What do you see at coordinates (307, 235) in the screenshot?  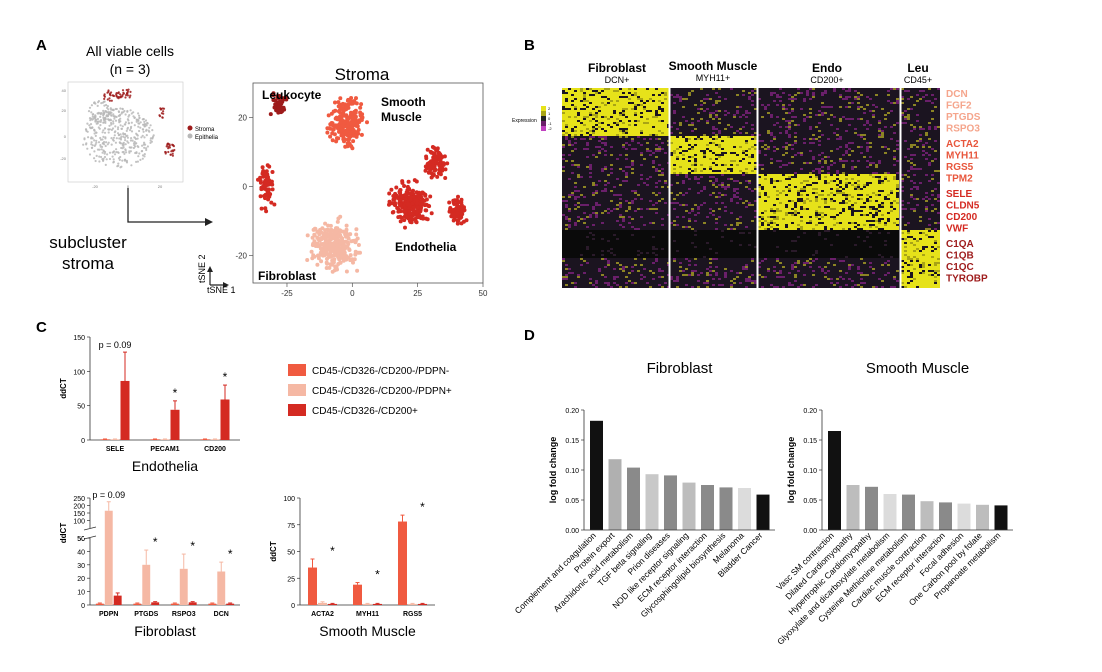 I see `fibroblast-cell-point` at bounding box center [307, 235].